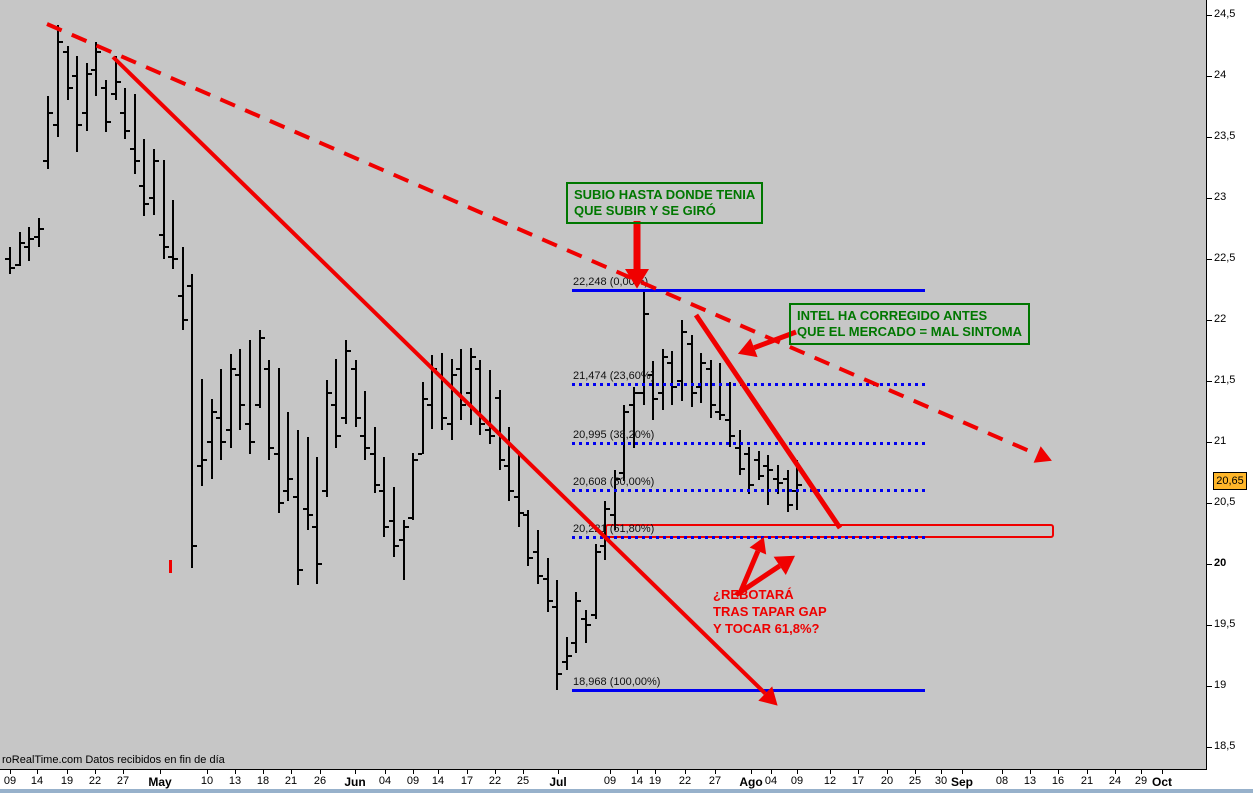  I want to click on x-axis-label: 21, so click(1087, 781).